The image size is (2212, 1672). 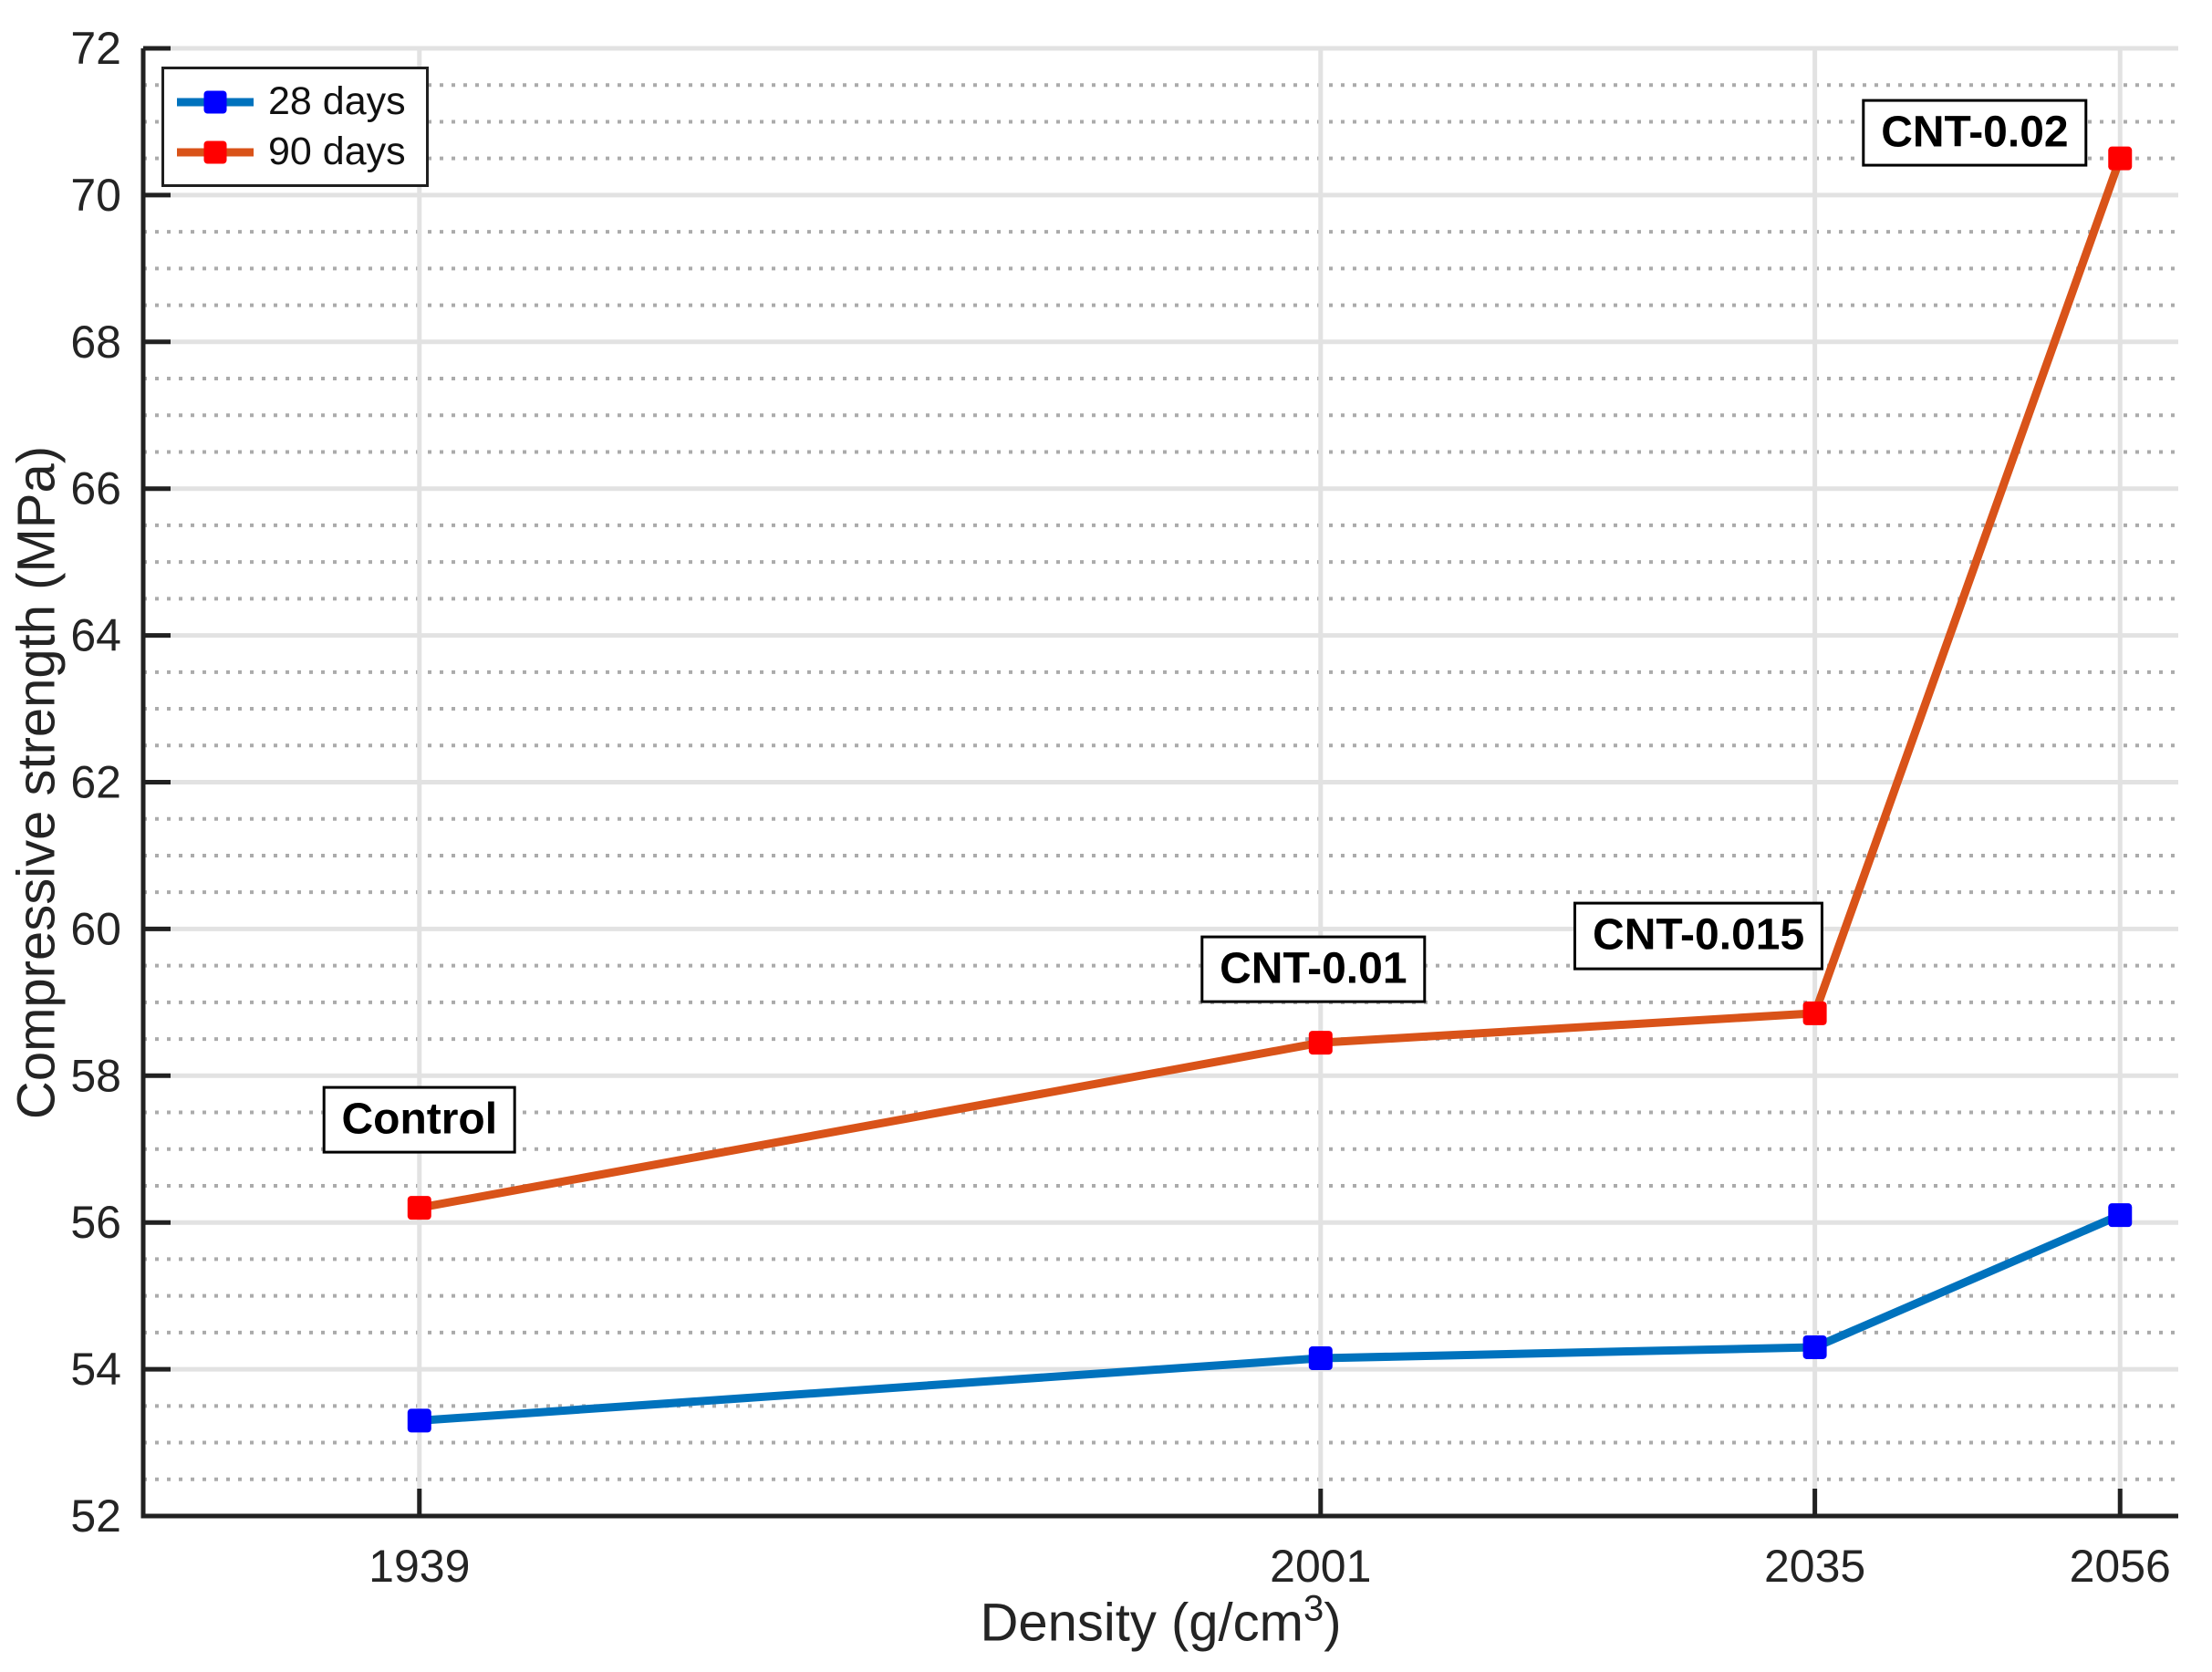 I want to click on legend-swatch-28-days, so click(x=215, y=101).